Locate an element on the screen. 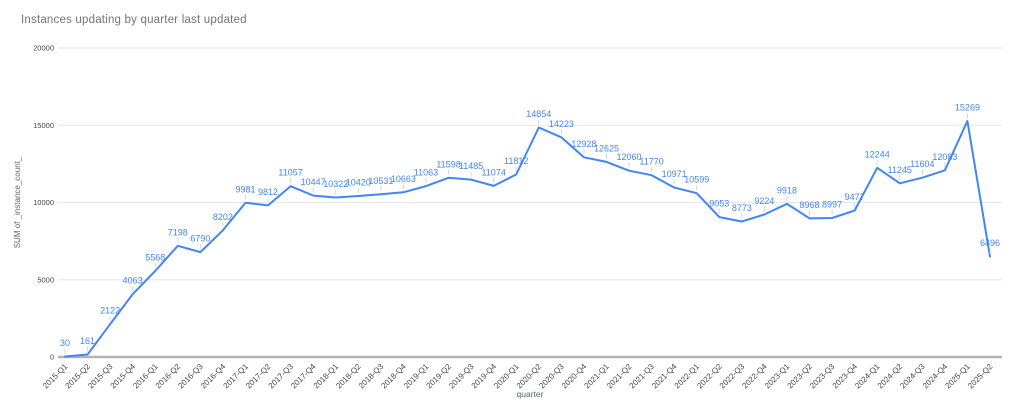 This screenshot has height=418, width=1024. data-point-label: 2122 is located at coordinates (110, 311).